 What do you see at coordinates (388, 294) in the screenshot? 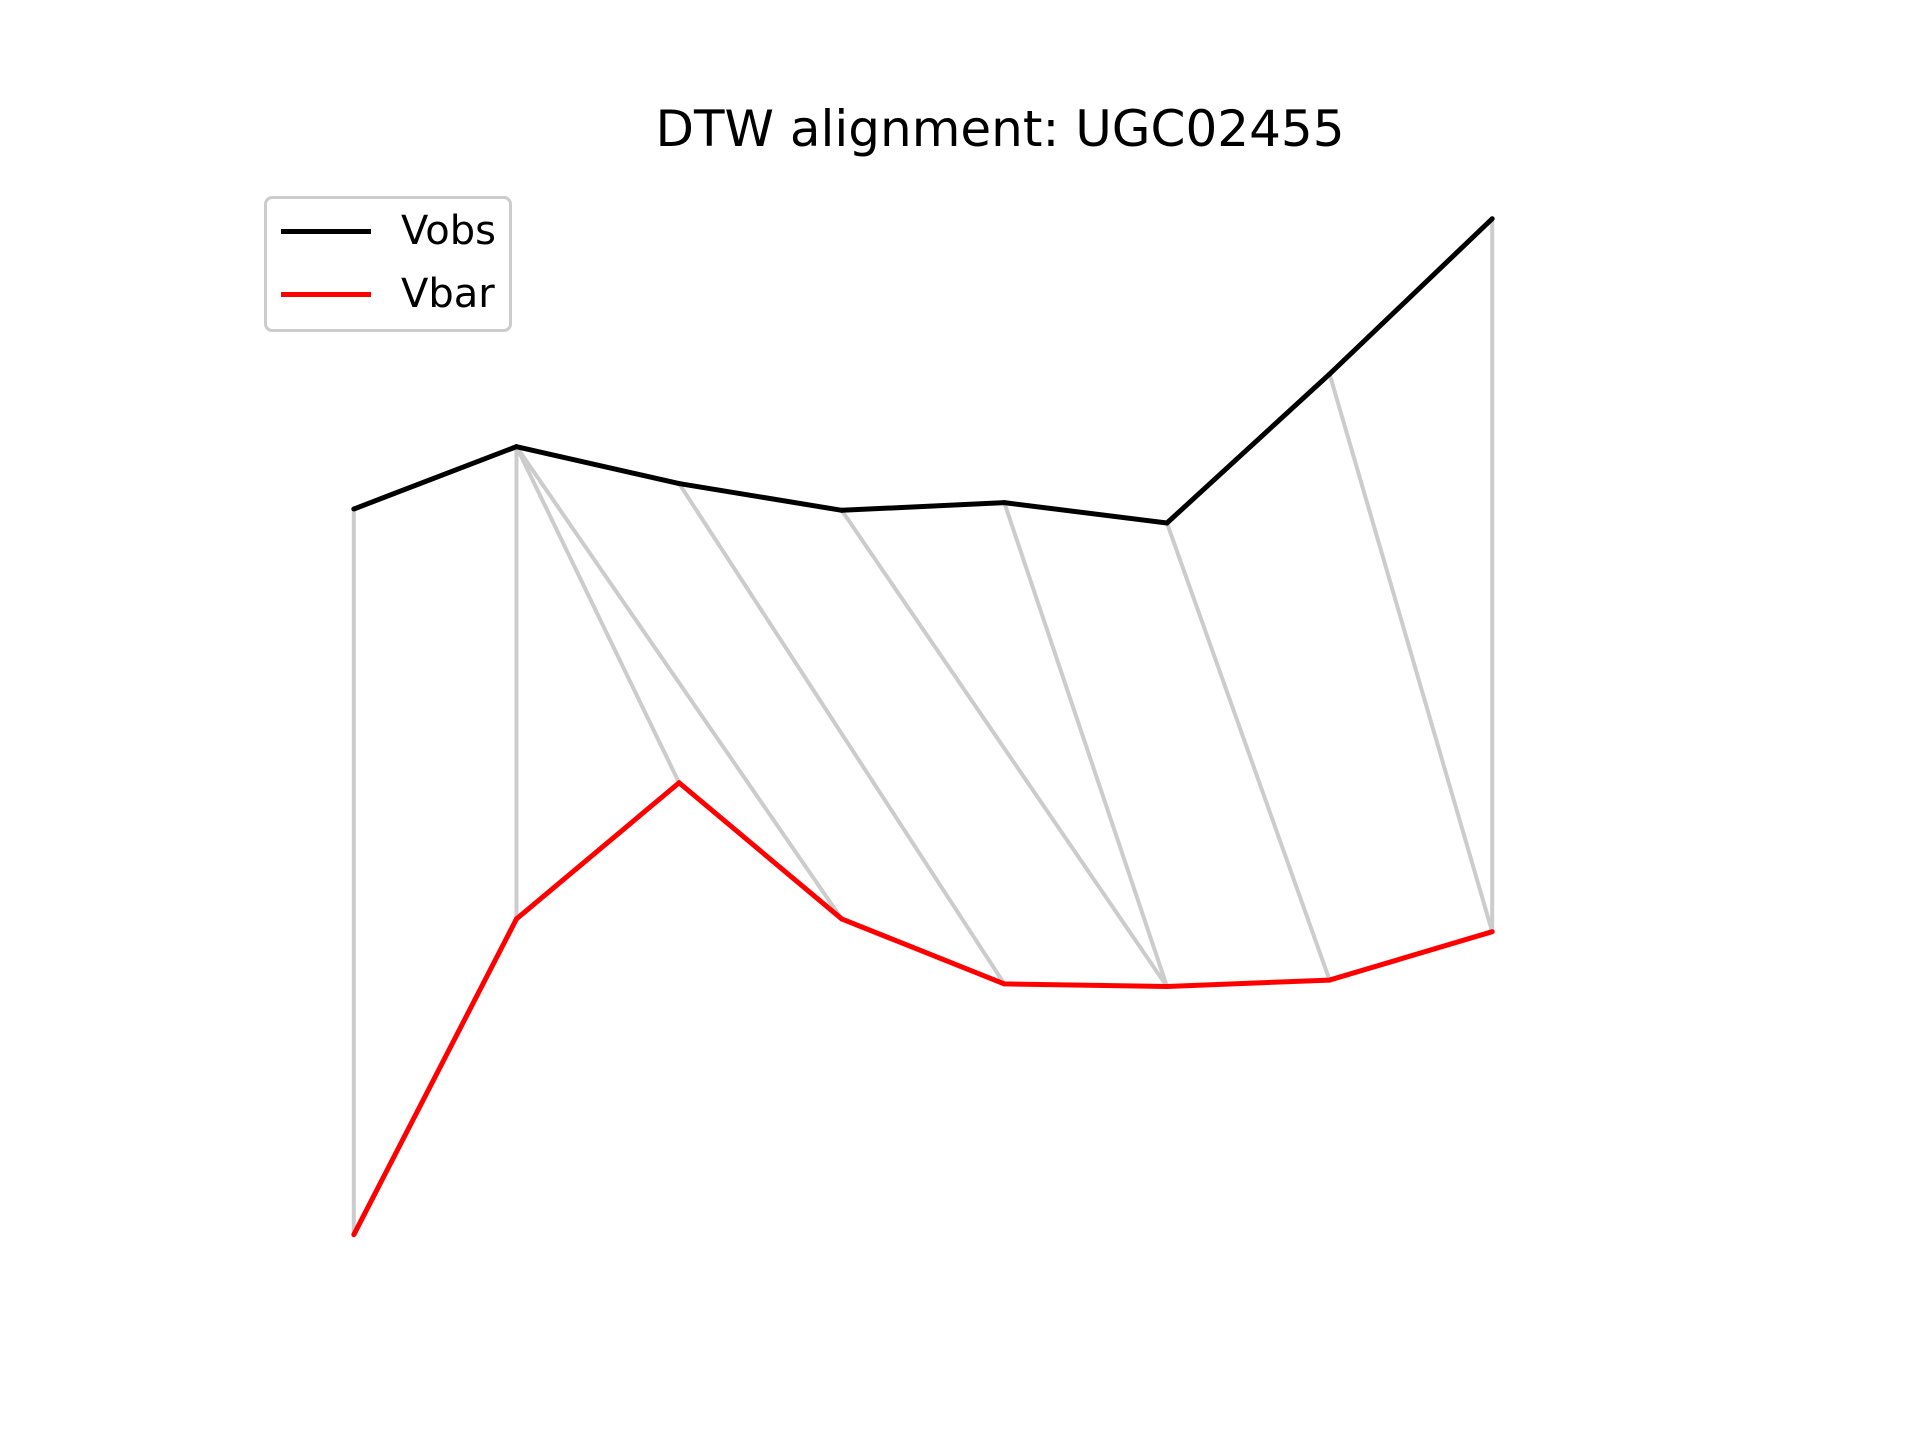
I see `legend-item-vbar: Vbar` at bounding box center [388, 294].